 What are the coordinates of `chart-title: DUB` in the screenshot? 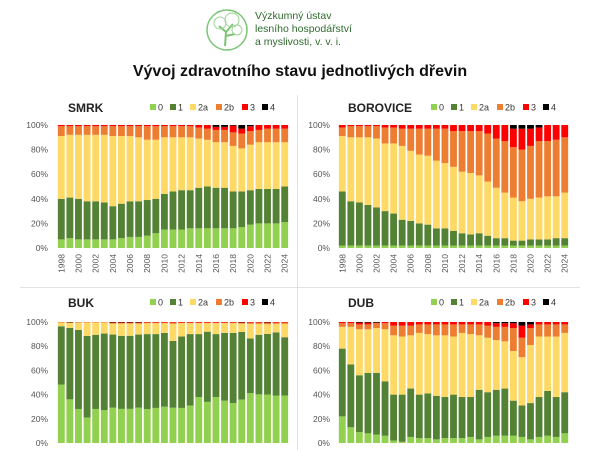 It's located at (361, 303).